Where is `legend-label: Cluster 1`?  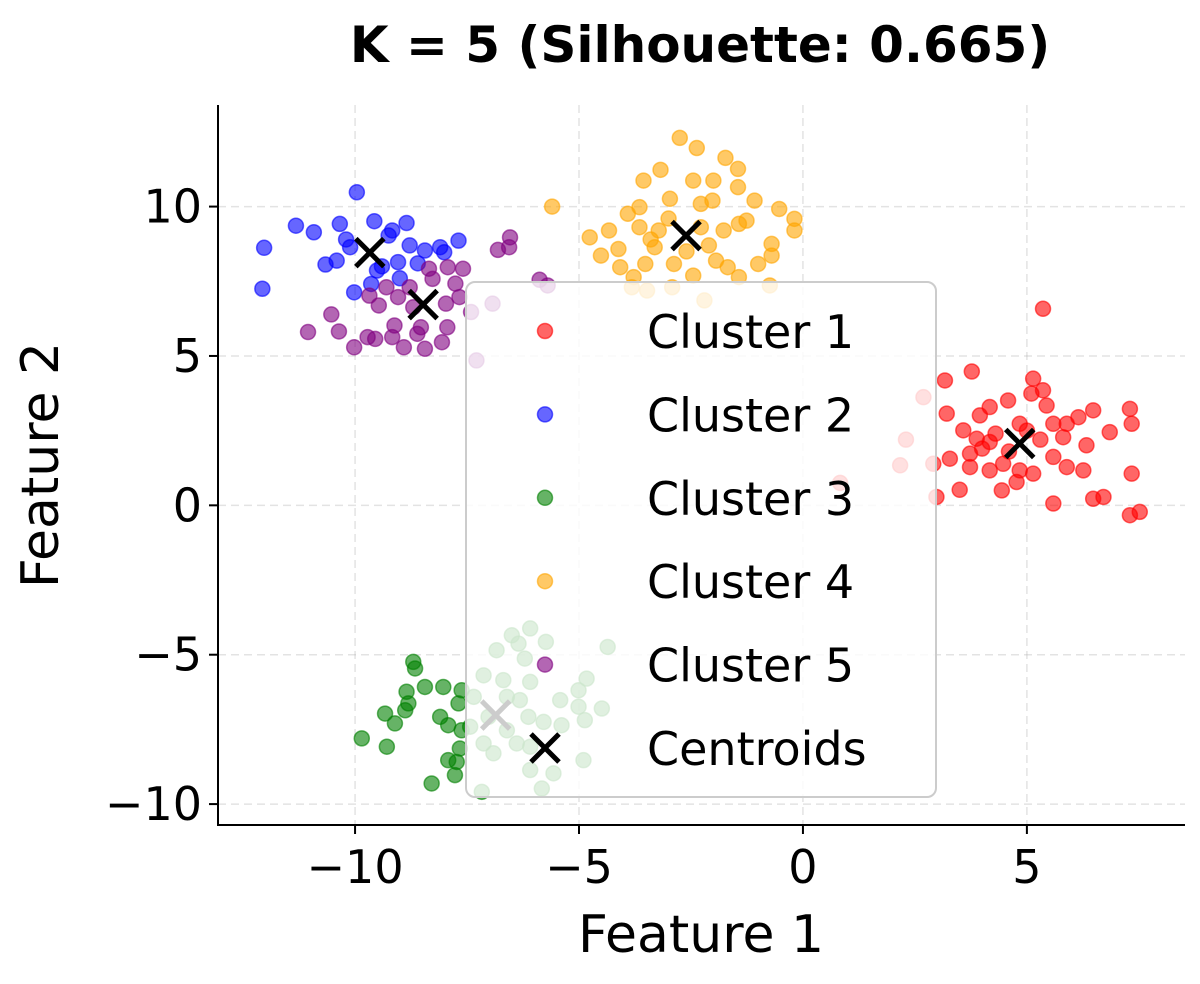
legend-label: Cluster 1 is located at coordinates (750, 332).